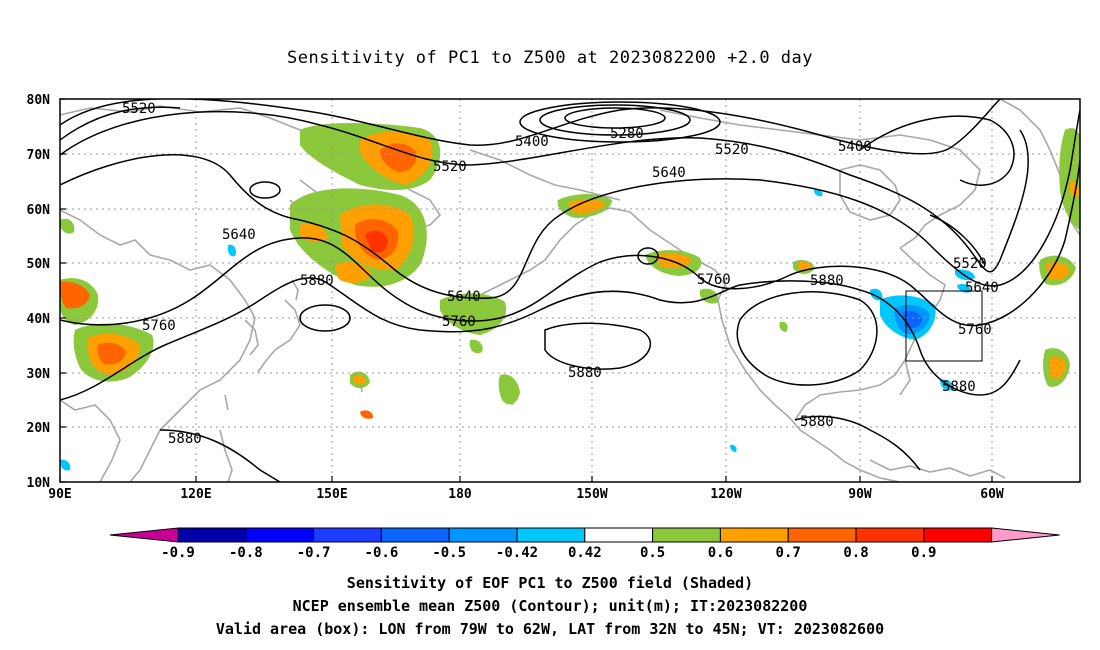 The height and width of the screenshot is (650, 1100). I want to click on colorbar-label: 0.8, so click(855, 553).